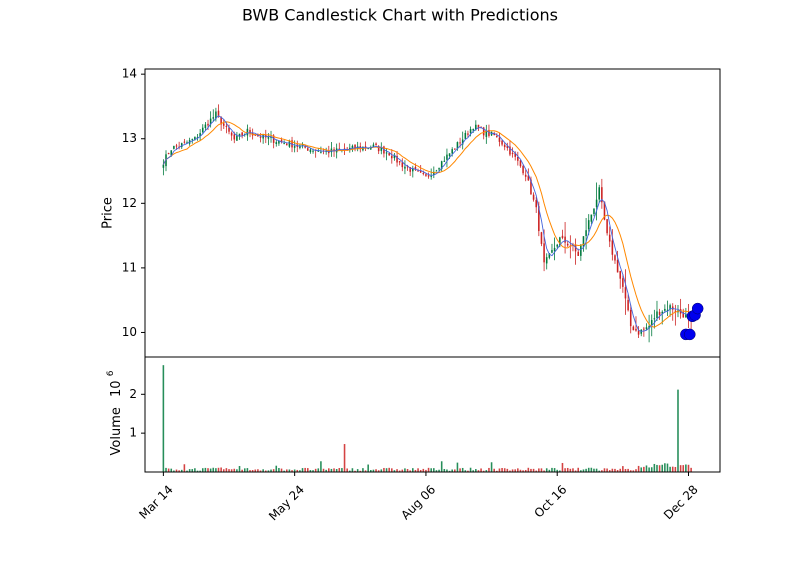 The width and height of the screenshot is (800, 575). What do you see at coordinates (129, 203) in the screenshot?
I see `price-y-tick-label: 12` at bounding box center [129, 203].